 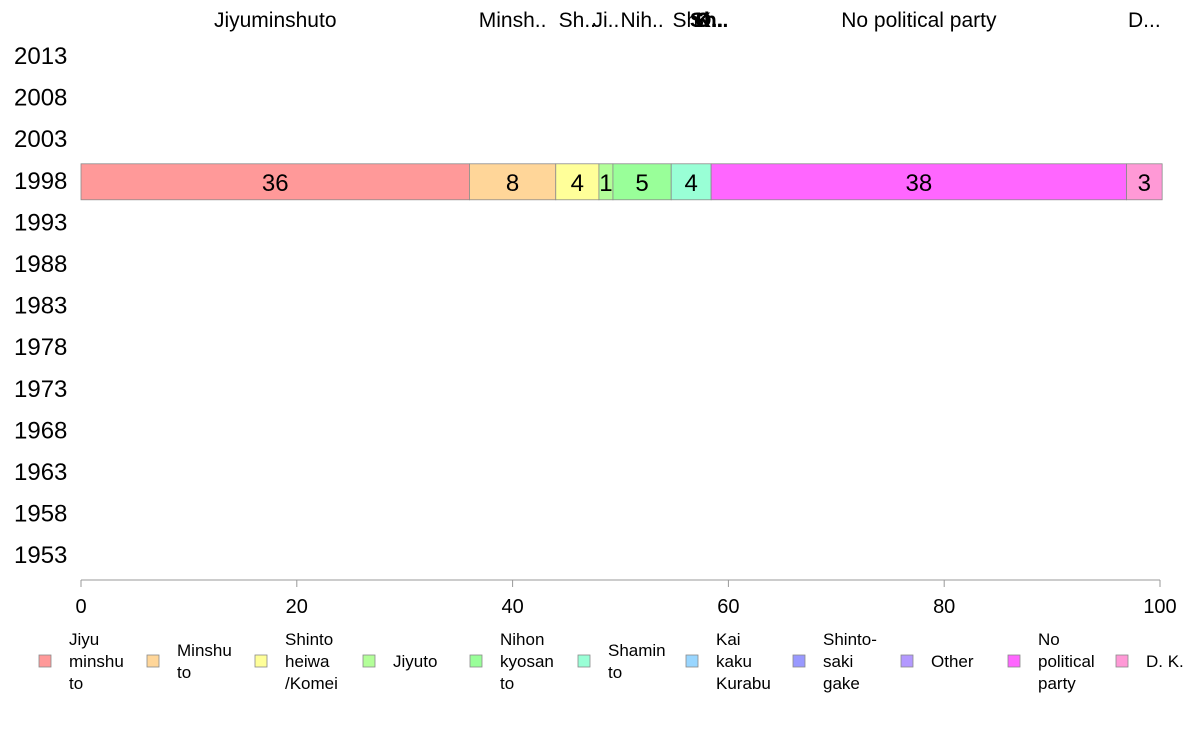 I want to click on x-tick-label: 20, so click(x=297, y=607).